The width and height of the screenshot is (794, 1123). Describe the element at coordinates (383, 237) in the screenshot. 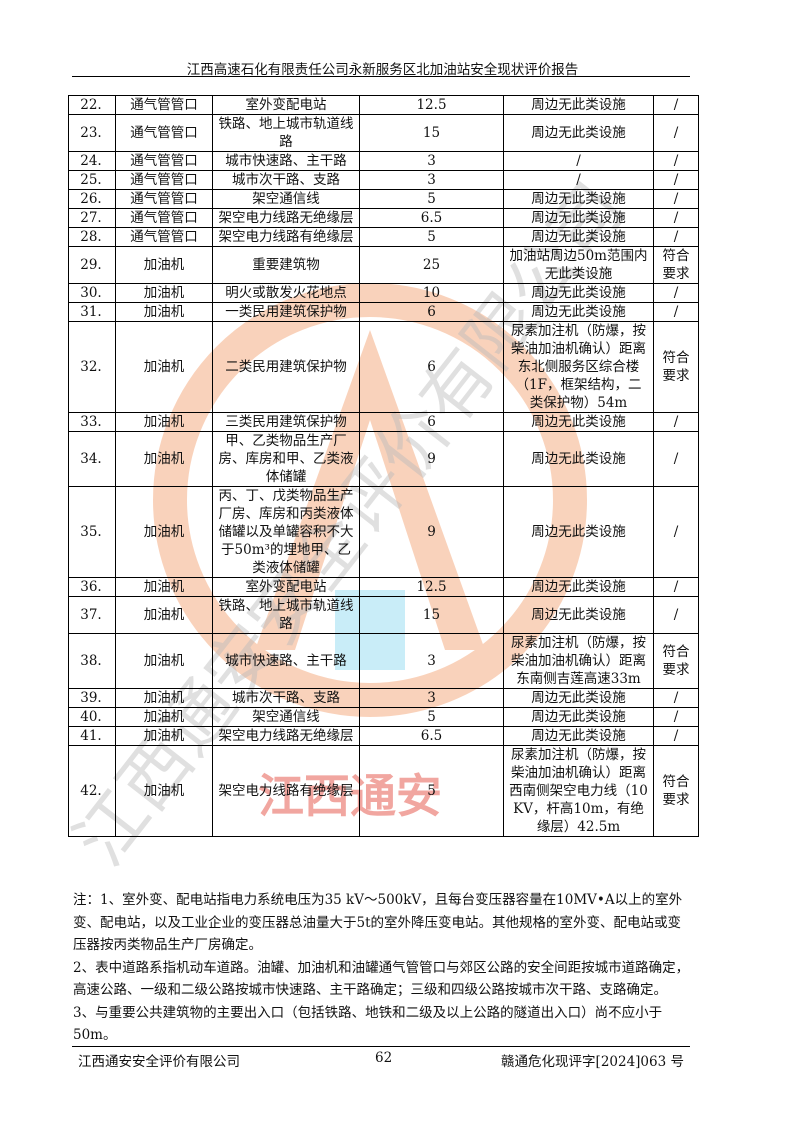

I see `table-row: 28. 通气管管口 架空电力线路有绝缘层 5 周边无此类设施 /` at that location.